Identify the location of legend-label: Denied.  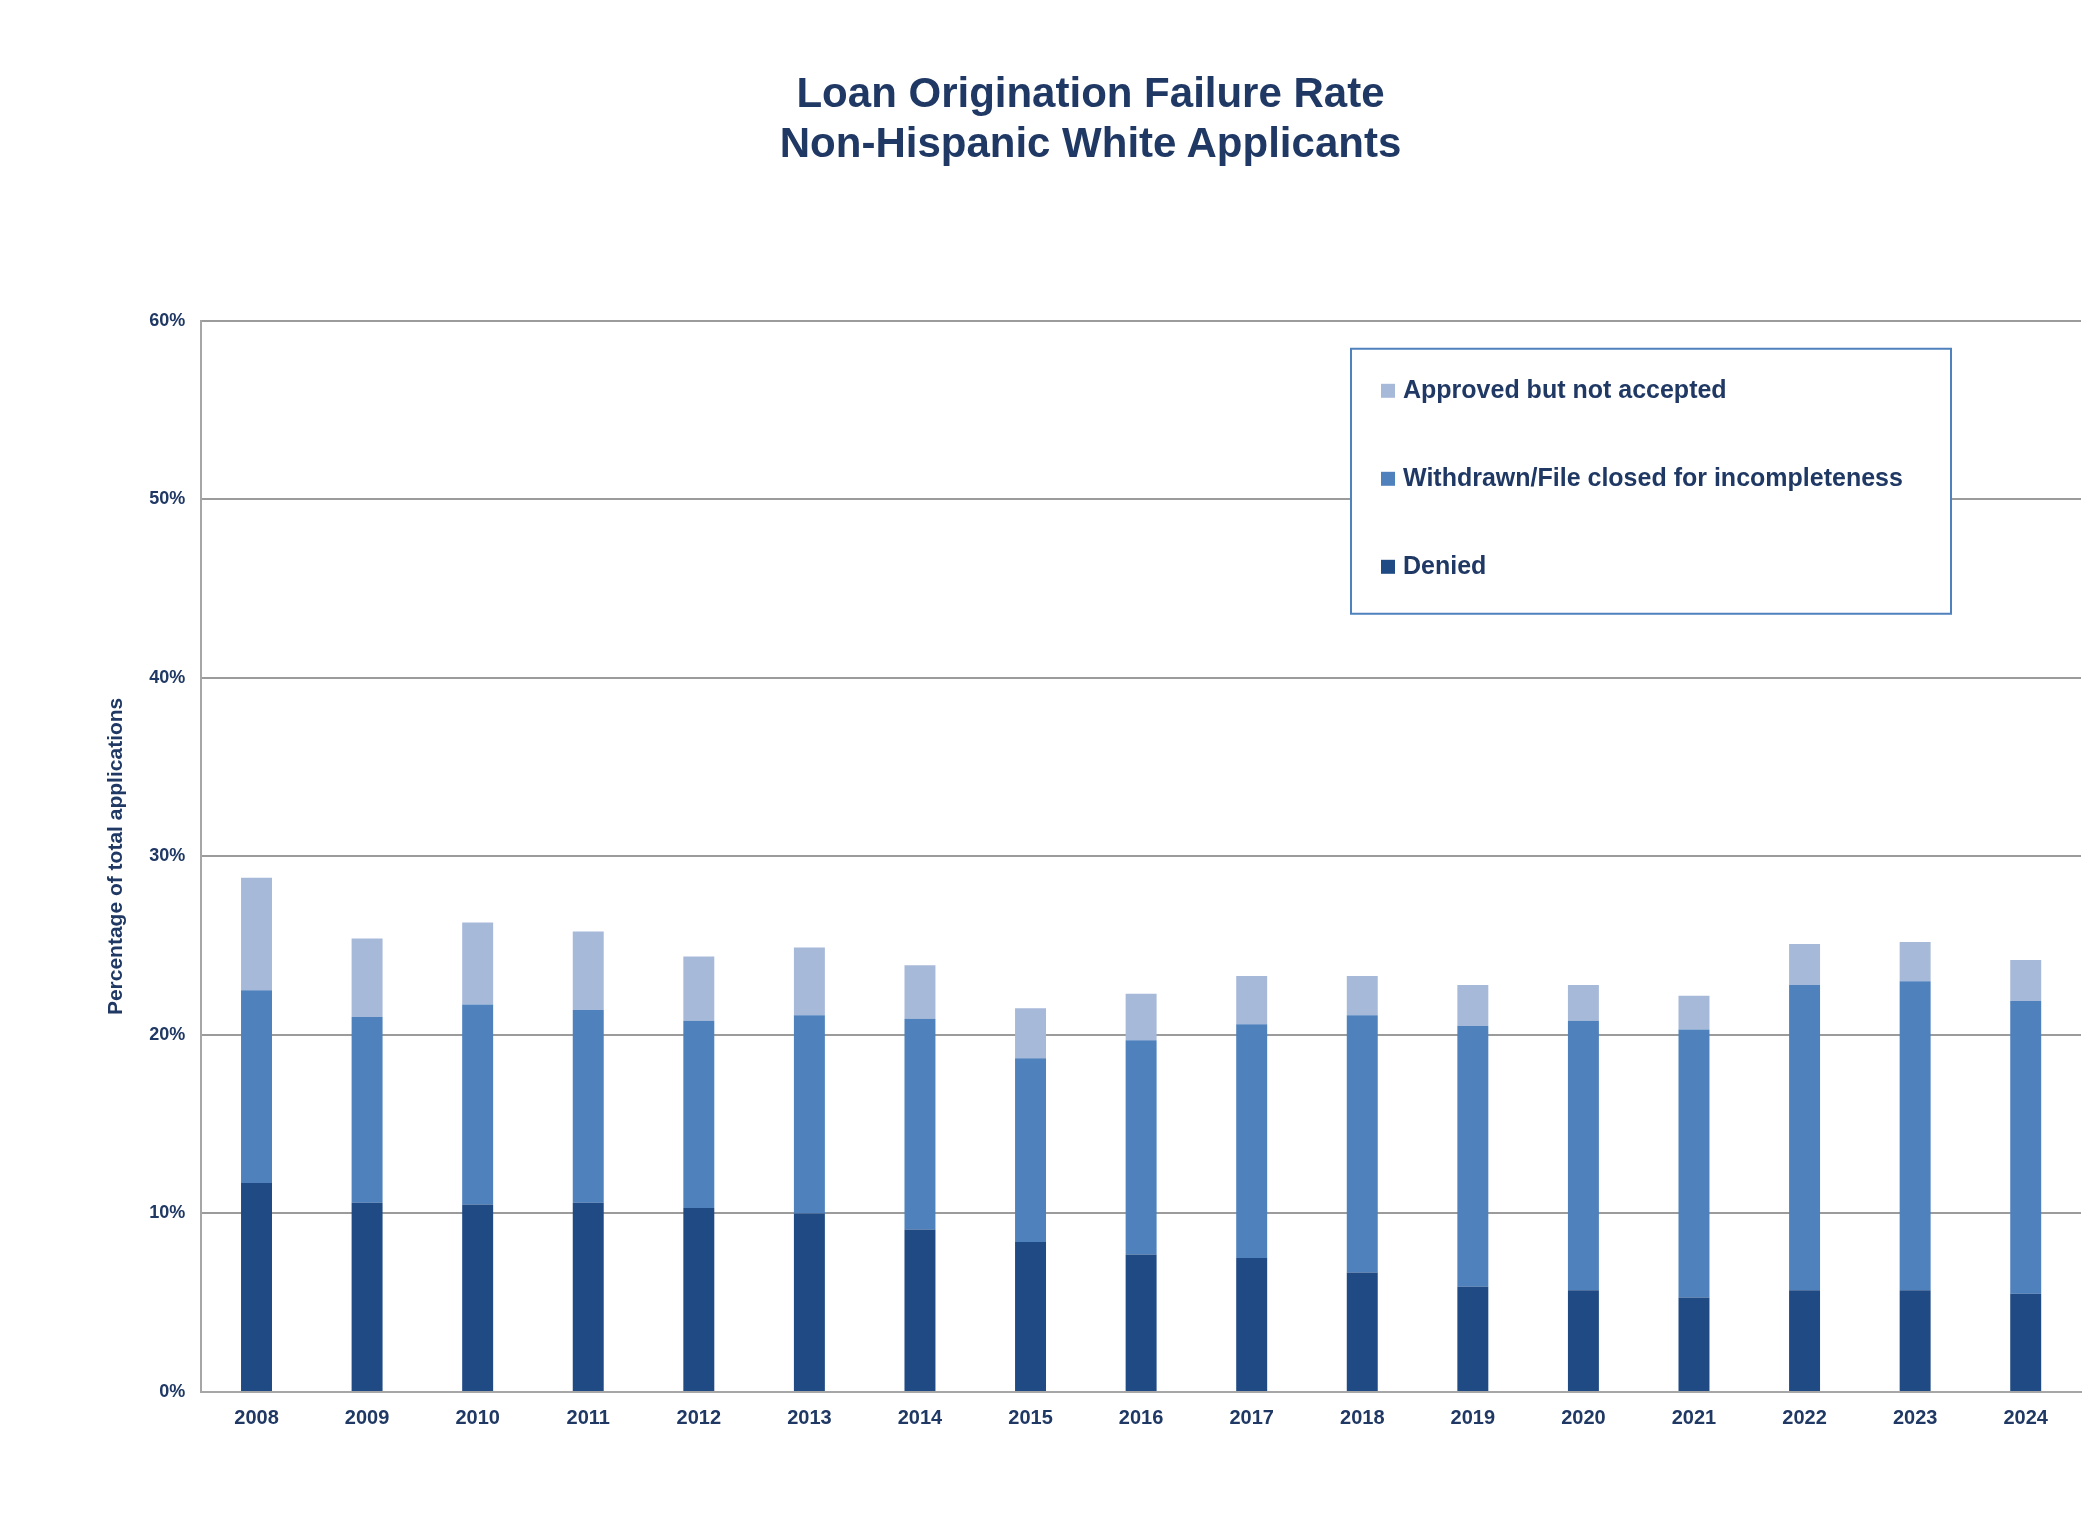
(1445, 564).